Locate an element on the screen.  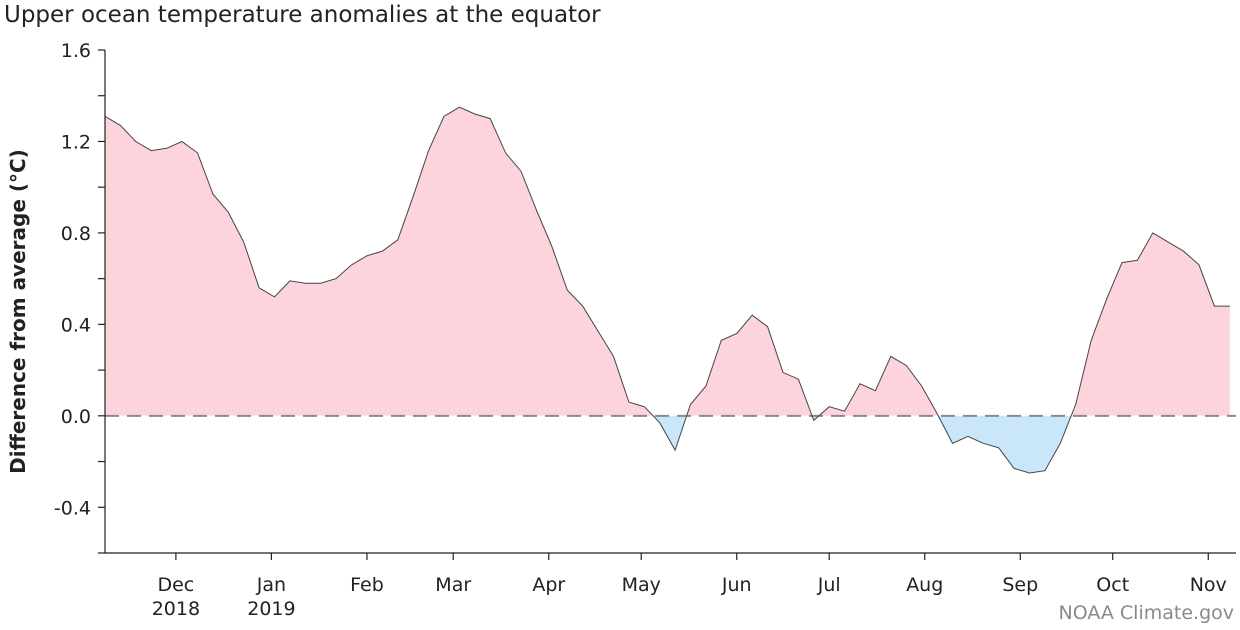
x-tick-label: Nov is located at coordinates (1208, 585).